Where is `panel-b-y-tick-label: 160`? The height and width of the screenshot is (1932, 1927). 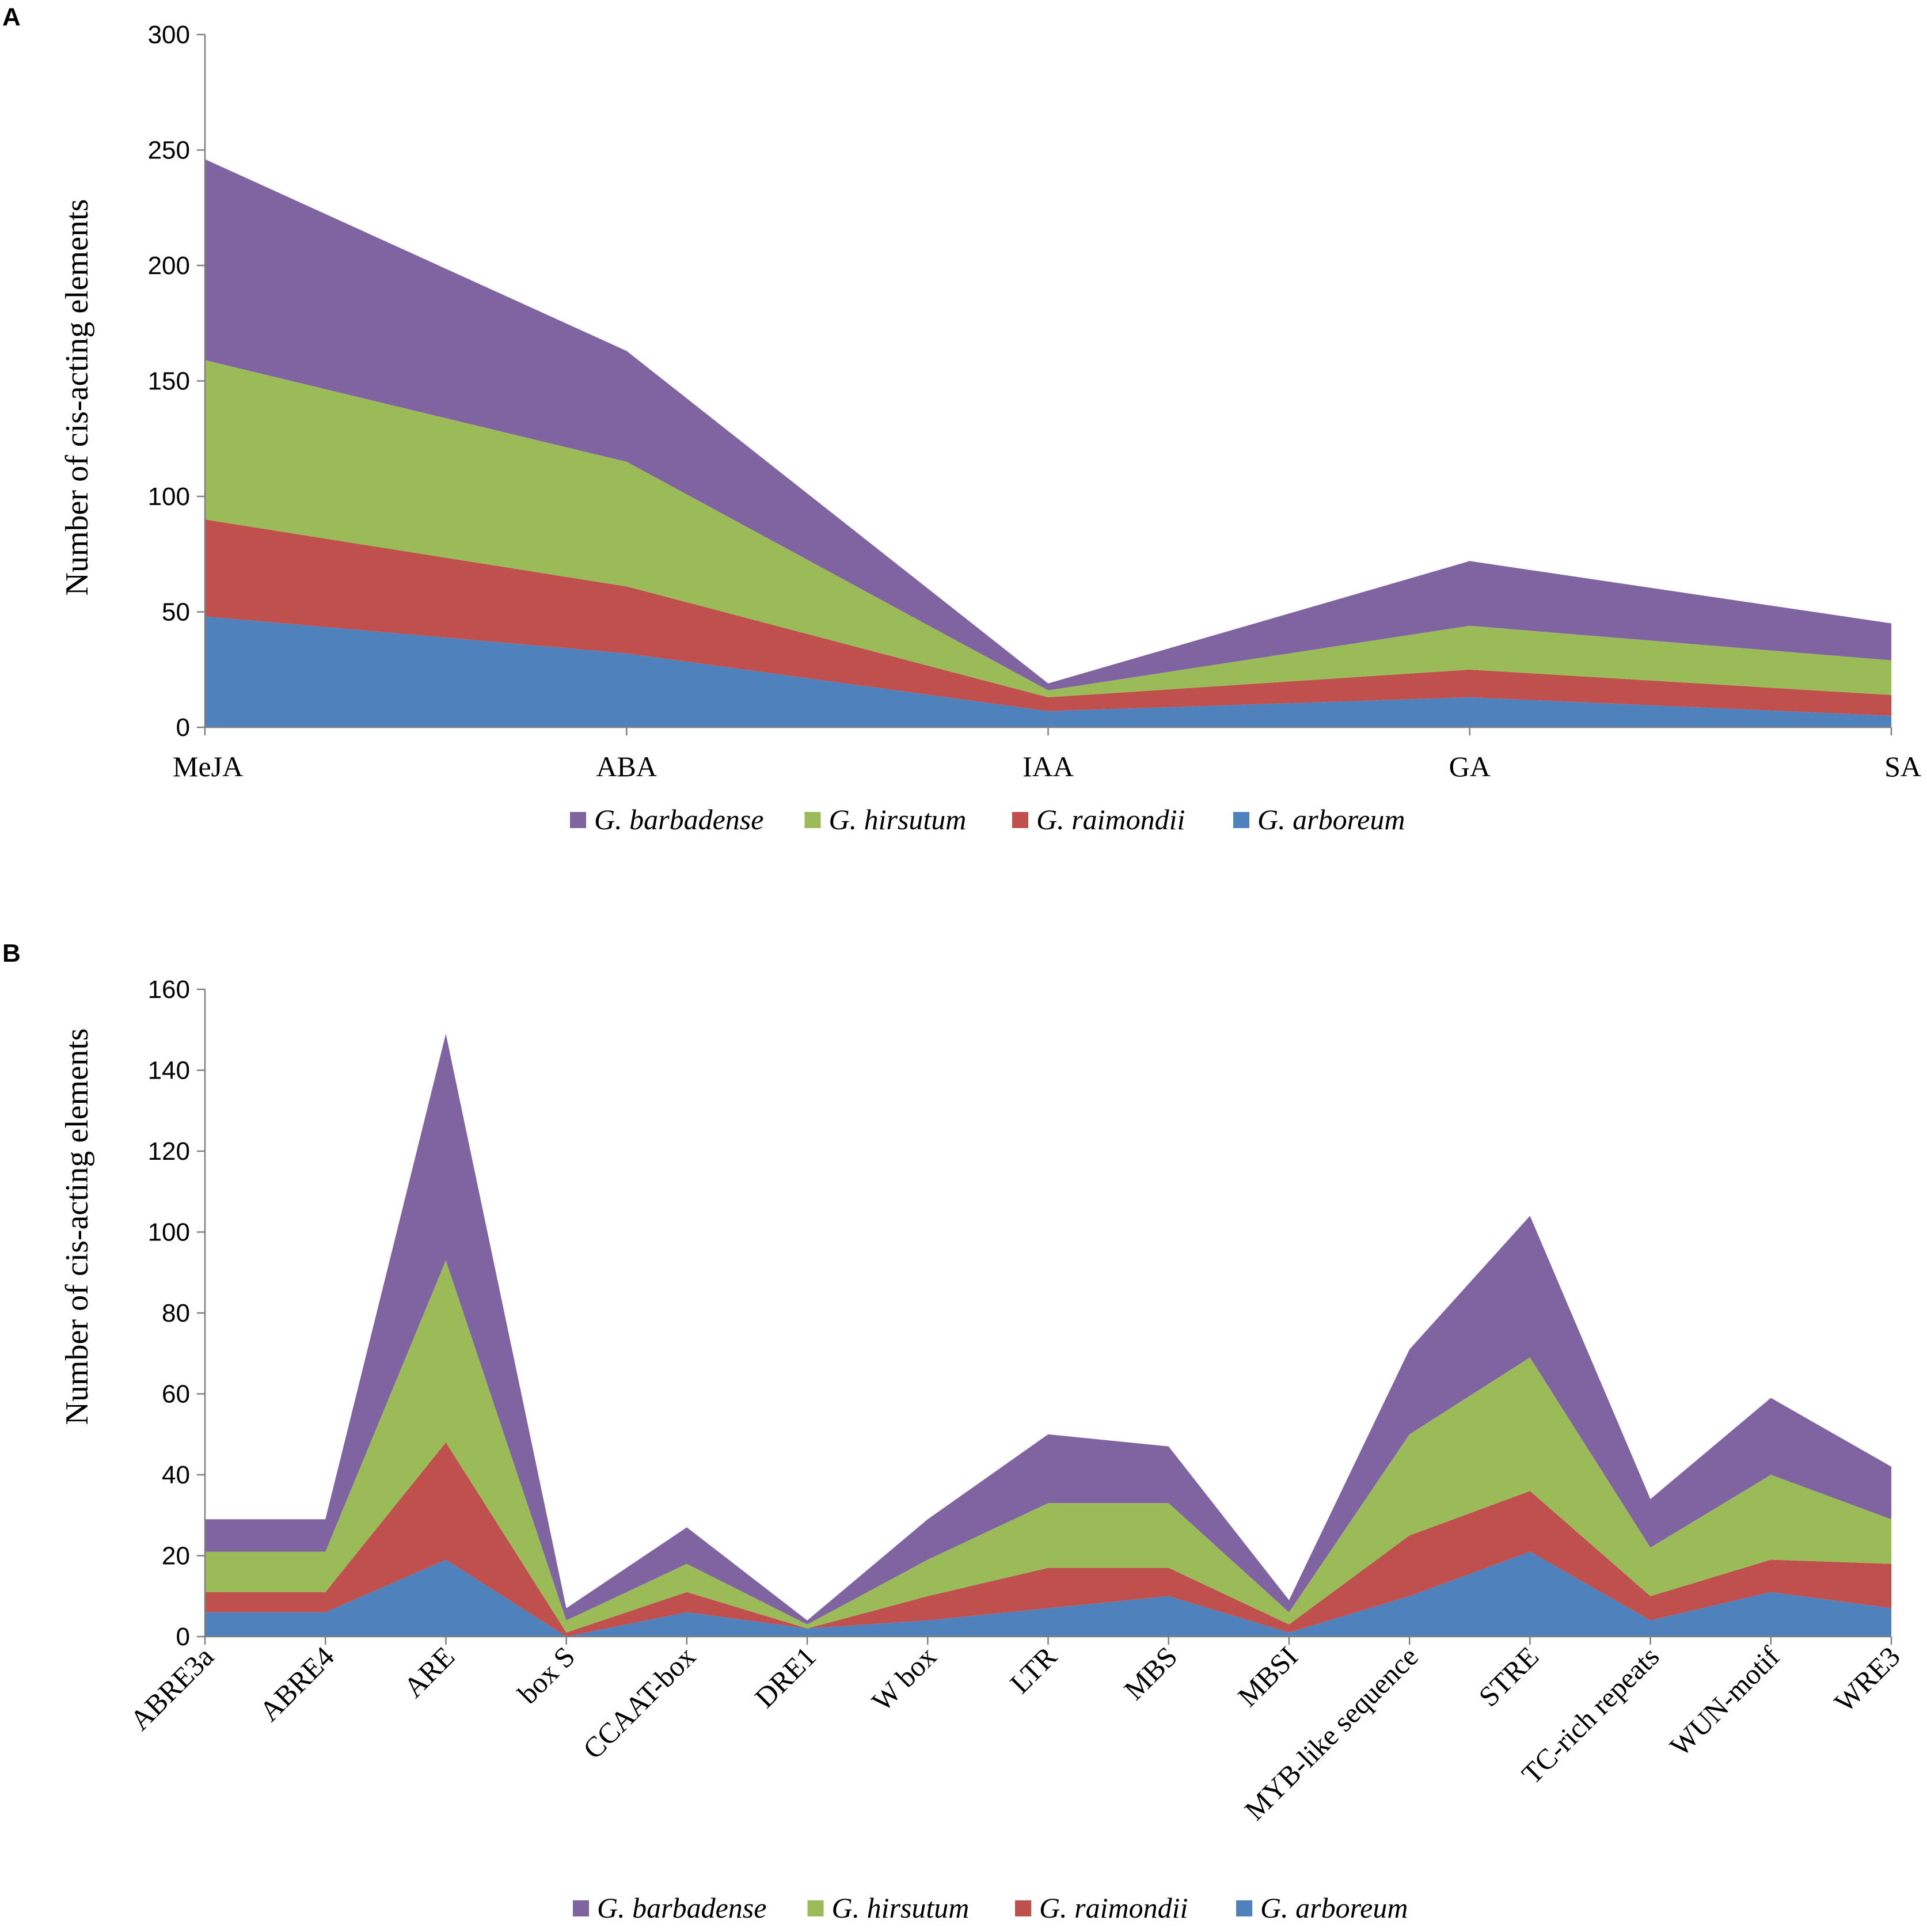 panel-b-y-tick-label: 160 is located at coordinates (169, 990).